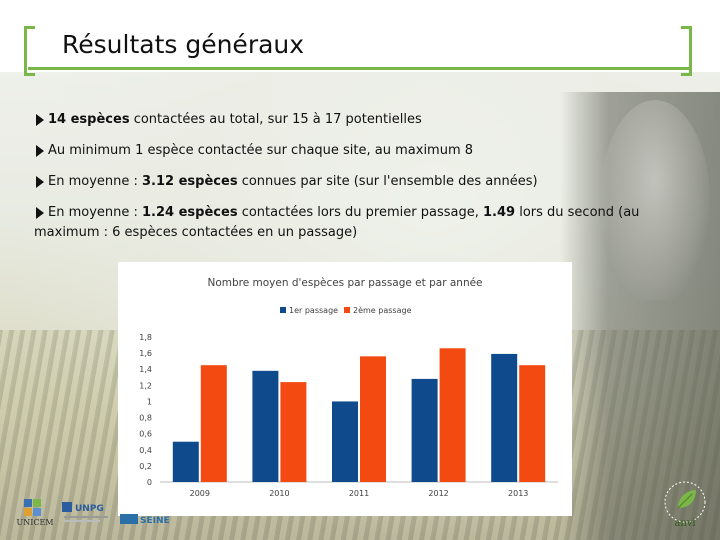 This screenshot has height=540, width=720. What do you see at coordinates (686, 51) in the screenshot?
I see `right-bracket` at bounding box center [686, 51].